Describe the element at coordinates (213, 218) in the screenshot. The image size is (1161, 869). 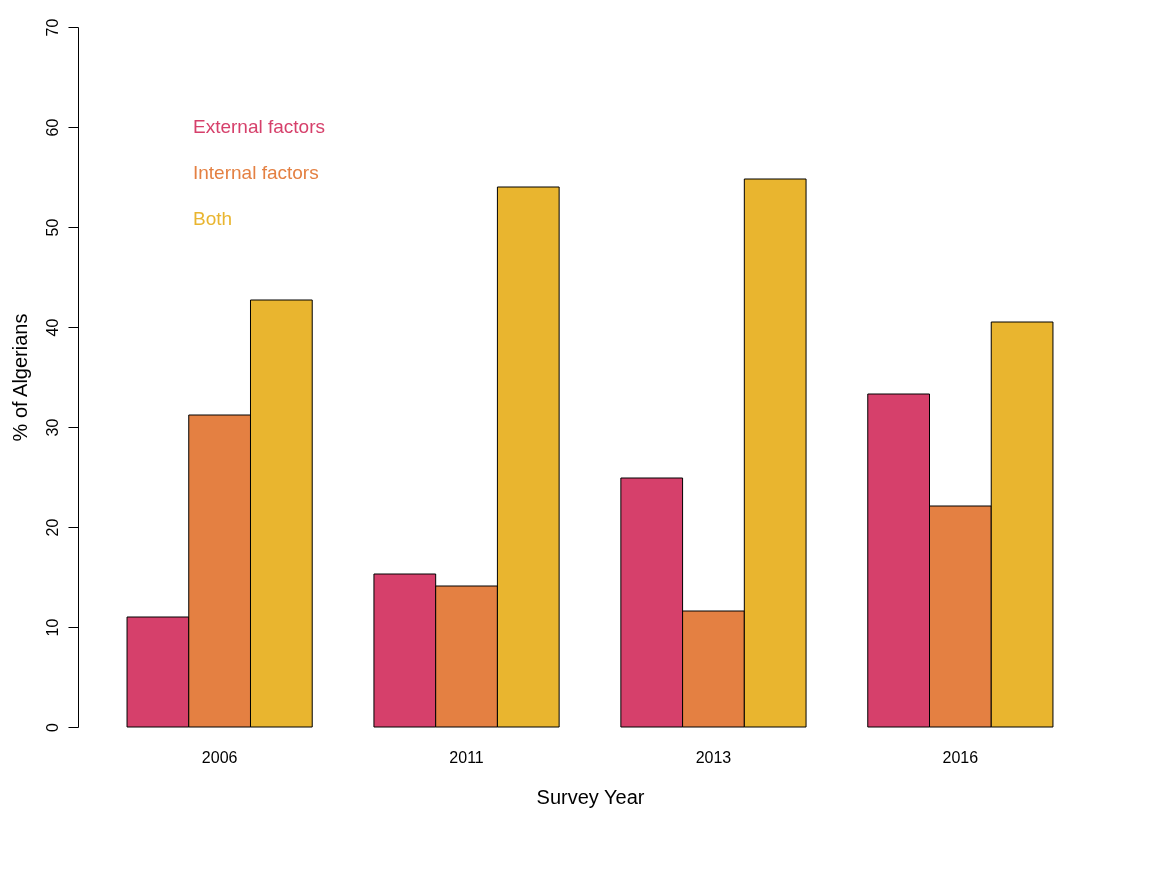
I see `text: Both` at that location.